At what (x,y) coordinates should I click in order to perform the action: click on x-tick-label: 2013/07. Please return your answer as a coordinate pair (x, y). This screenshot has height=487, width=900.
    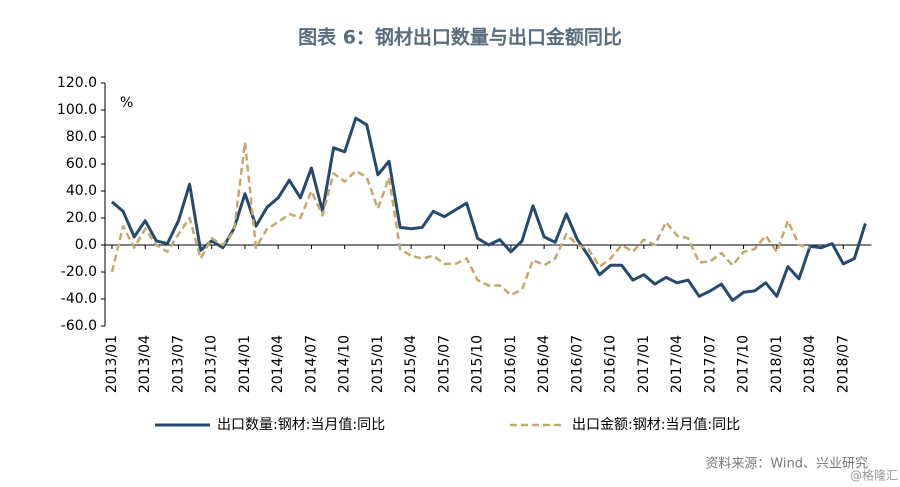
    Looking at the image, I should click on (178, 364).